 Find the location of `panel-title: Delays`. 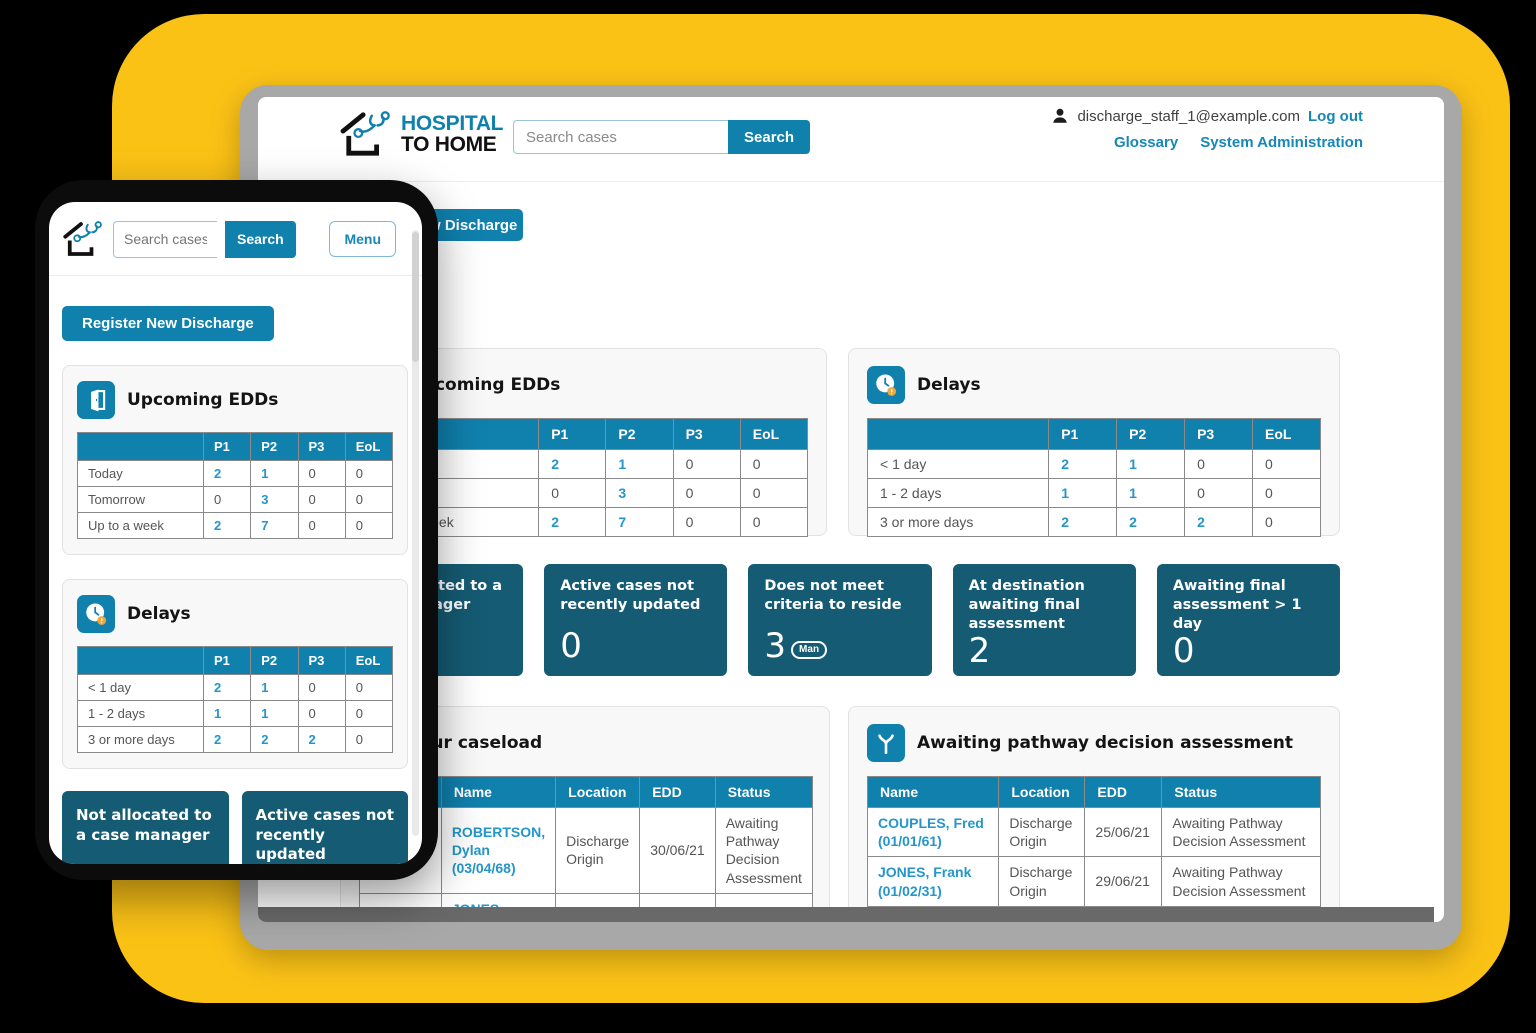

panel-title: Delays is located at coordinates (949, 385).